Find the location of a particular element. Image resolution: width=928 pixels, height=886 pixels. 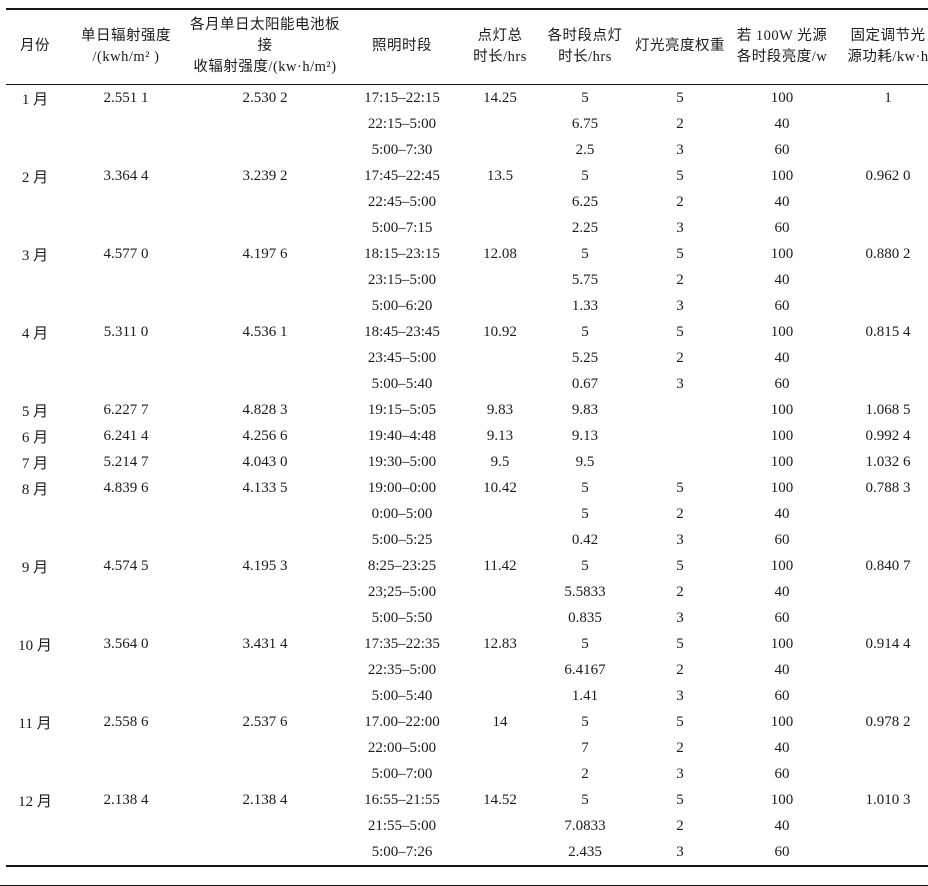

table-cell: 0.992 4 is located at coordinates (888, 435).